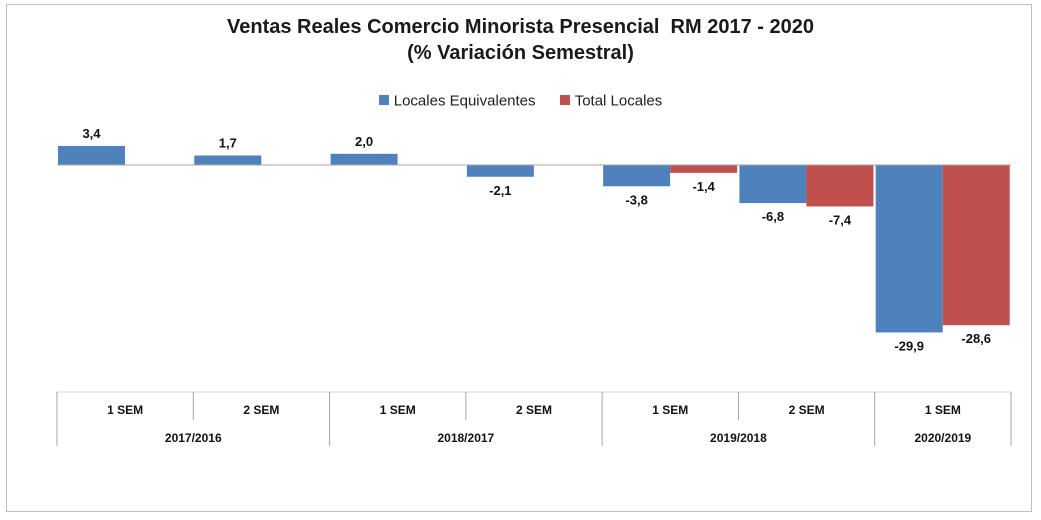 This screenshot has height=520, width=1041. What do you see at coordinates (773, 216) in the screenshot?
I see `data-label: -6,8` at bounding box center [773, 216].